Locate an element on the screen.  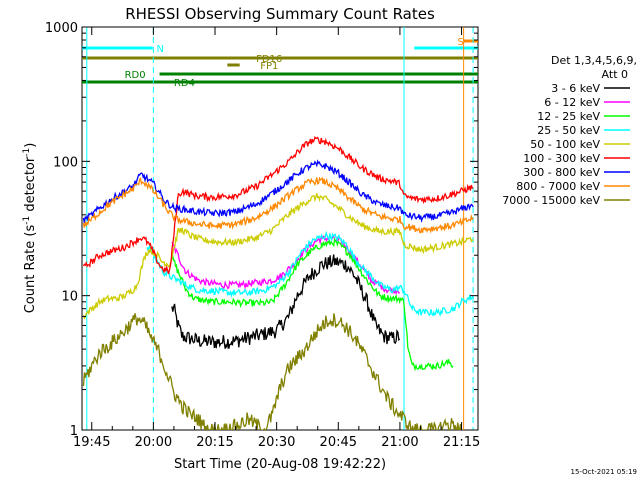
x-tick-label-1: 20:00 is located at coordinates (153, 442).